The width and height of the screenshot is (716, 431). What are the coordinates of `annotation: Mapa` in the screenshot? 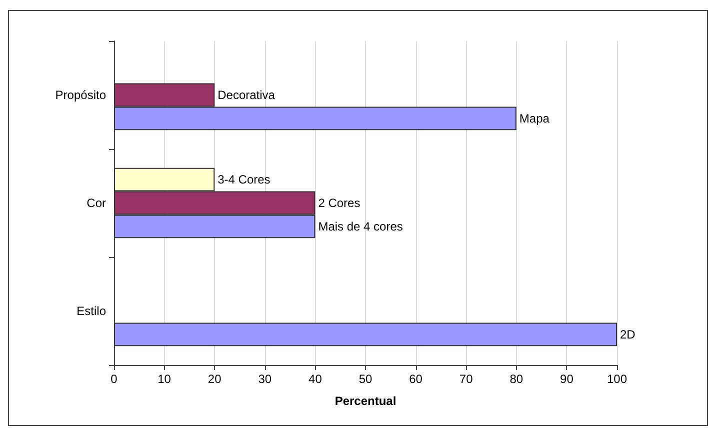 It's located at (534, 118).